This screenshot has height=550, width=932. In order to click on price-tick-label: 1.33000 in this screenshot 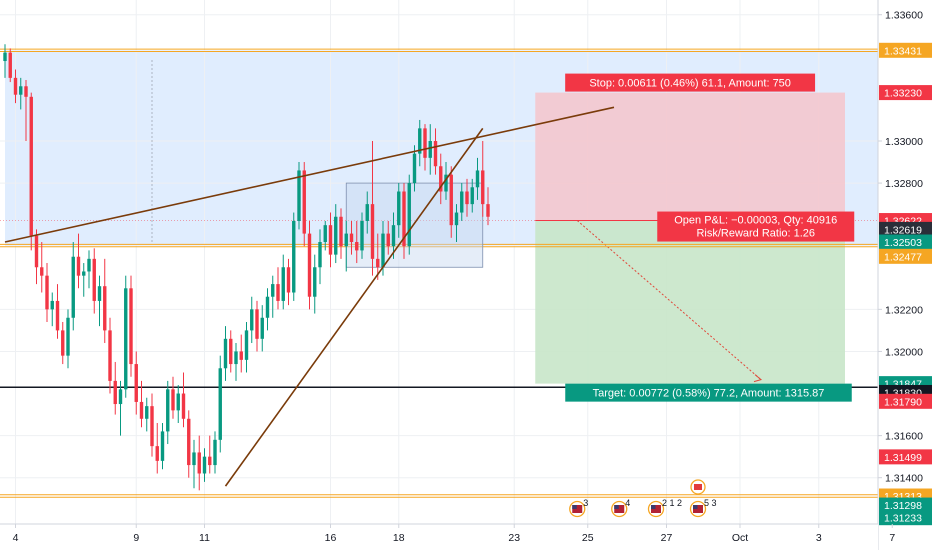, I will do `click(904, 142)`.